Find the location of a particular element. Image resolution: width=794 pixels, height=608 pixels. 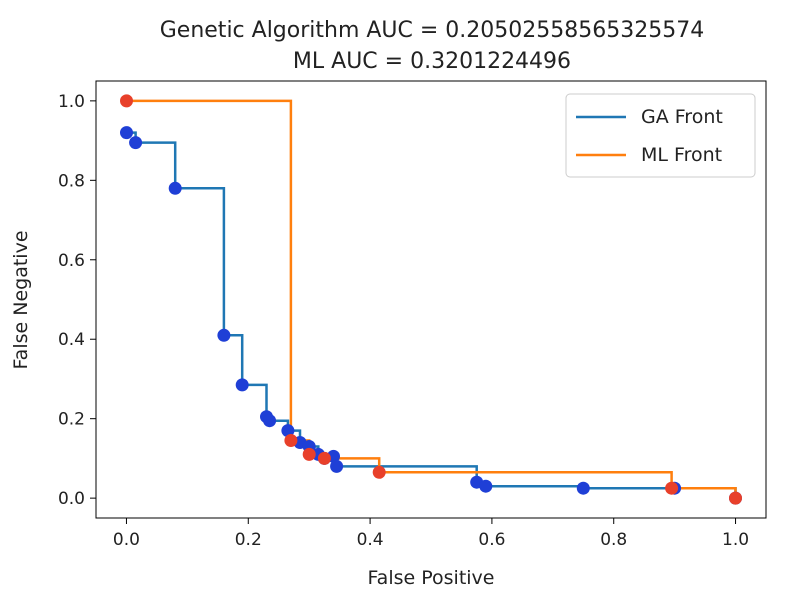

x-tick-label: 0.4 is located at coordinates (370, 540).